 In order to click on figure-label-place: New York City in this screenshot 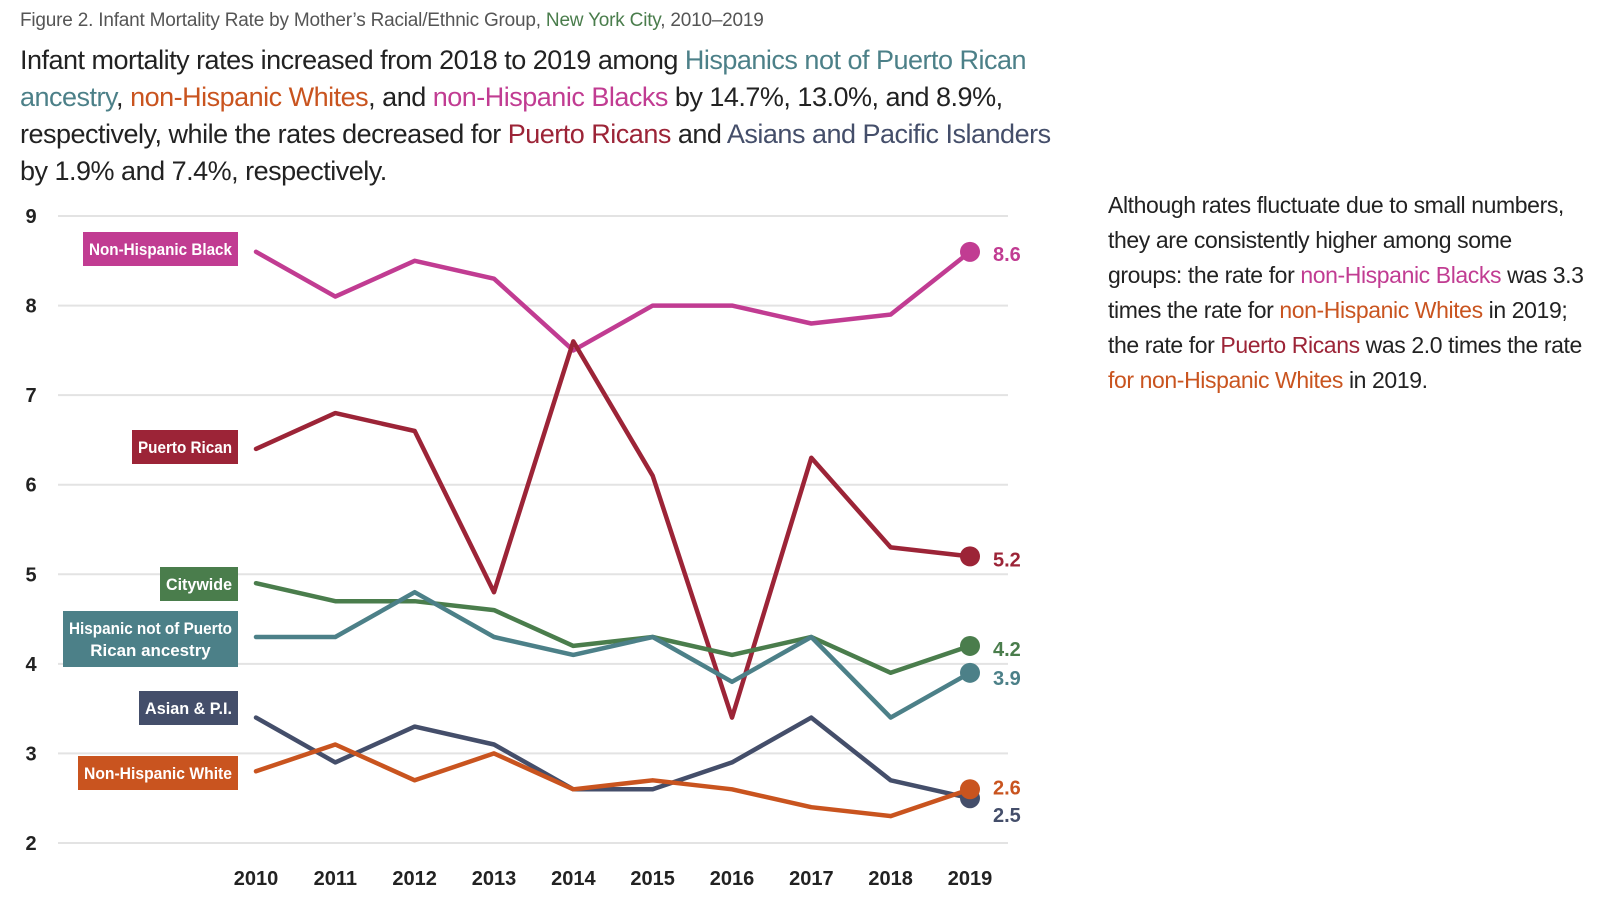, I will do `click(603, 20)`.